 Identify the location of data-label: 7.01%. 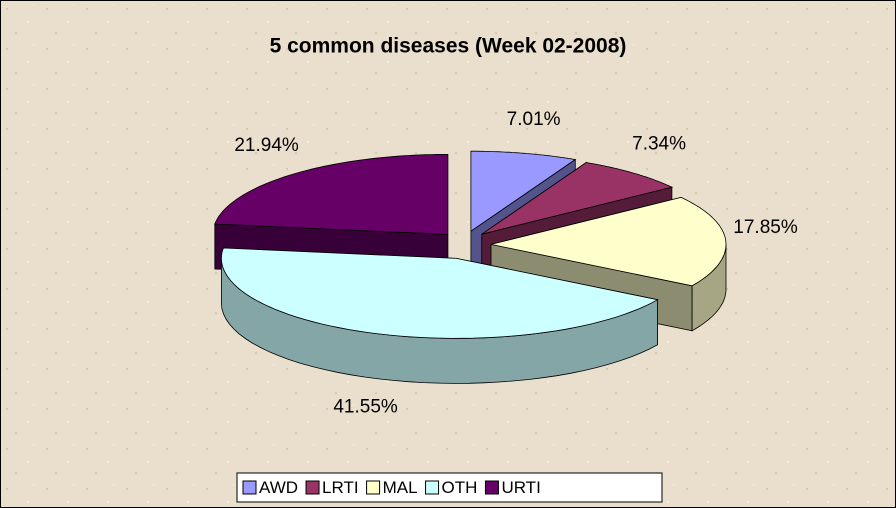
(534, 119).